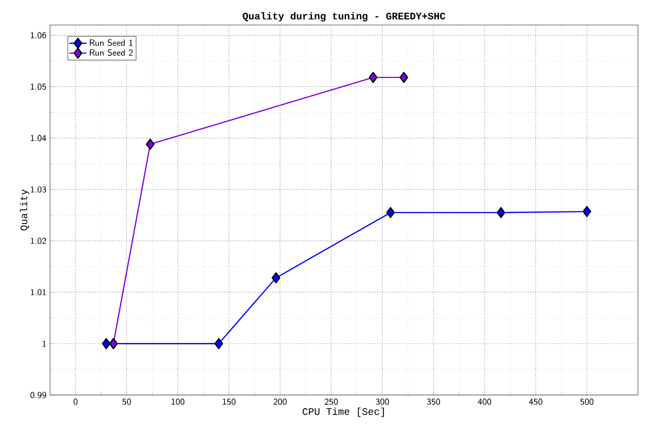 The height and width of the screenshot is (435, 659). I want to click on x-axis-title: CPU Time [Sec], so click(343, 412).